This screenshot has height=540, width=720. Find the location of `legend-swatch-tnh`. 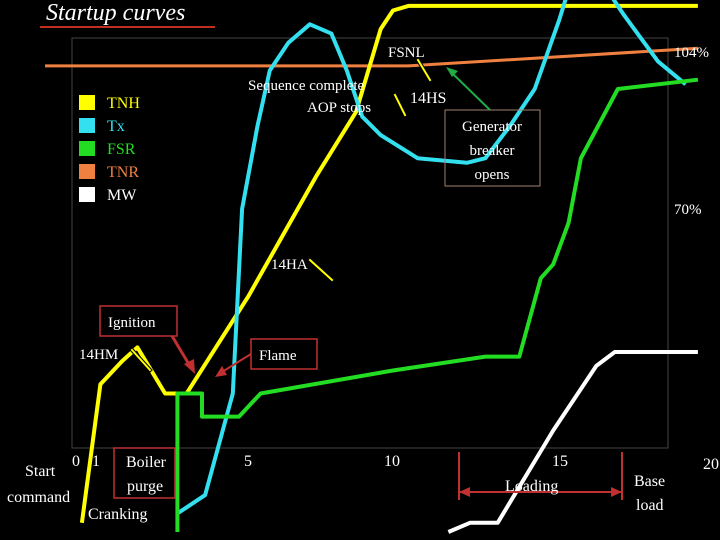

legend-swatch-tnh is located at coordinates (87, 102).